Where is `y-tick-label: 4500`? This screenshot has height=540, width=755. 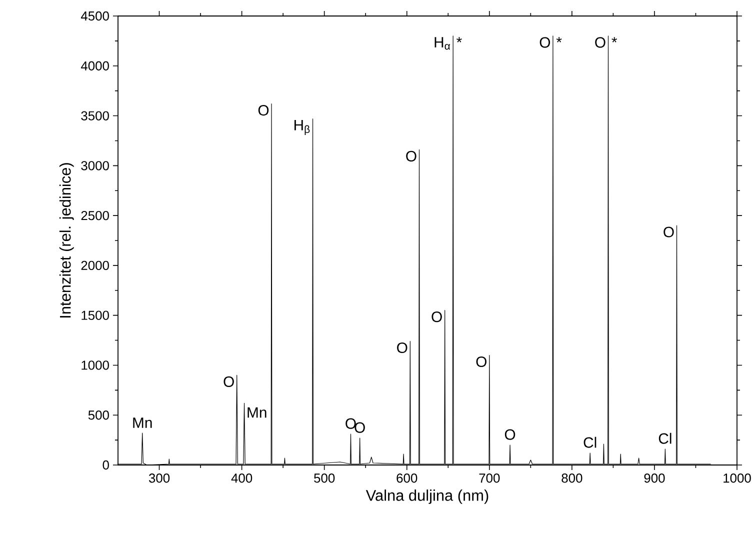 y-tick-label: 4500 is located at coordinates (94, 16).